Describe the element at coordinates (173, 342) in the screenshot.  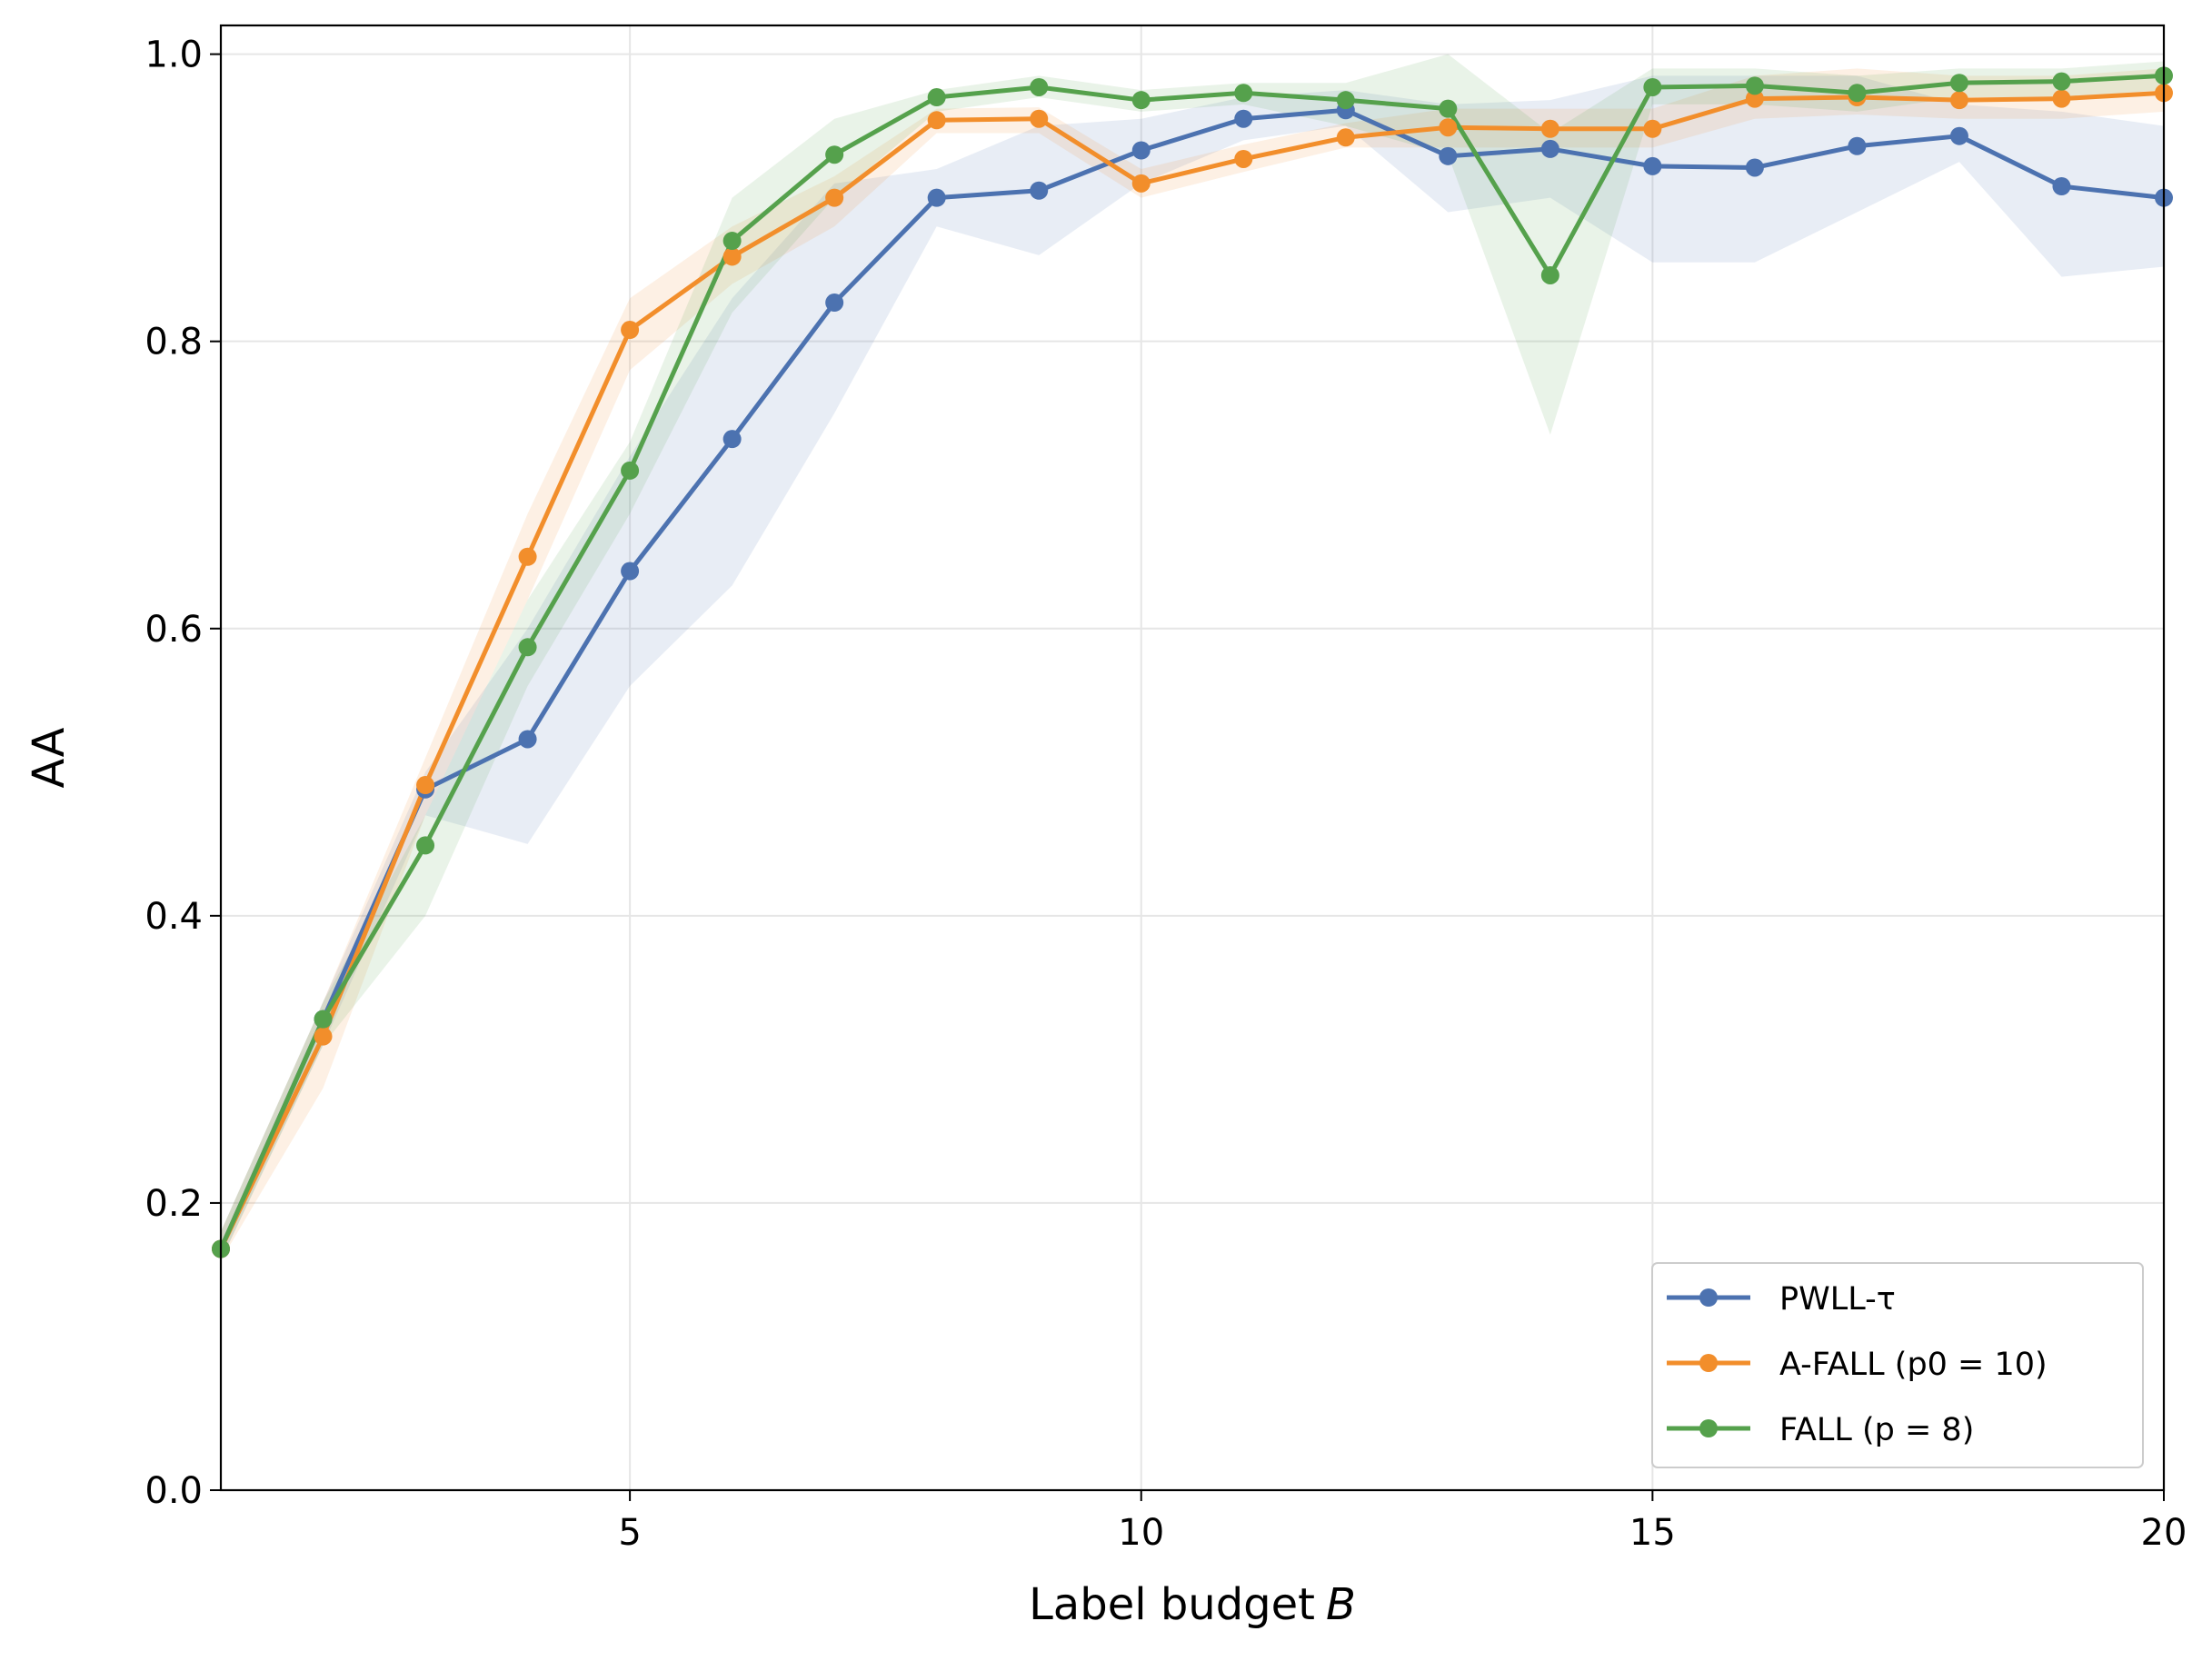
I see `y-tick-label: 0.8` at that location.